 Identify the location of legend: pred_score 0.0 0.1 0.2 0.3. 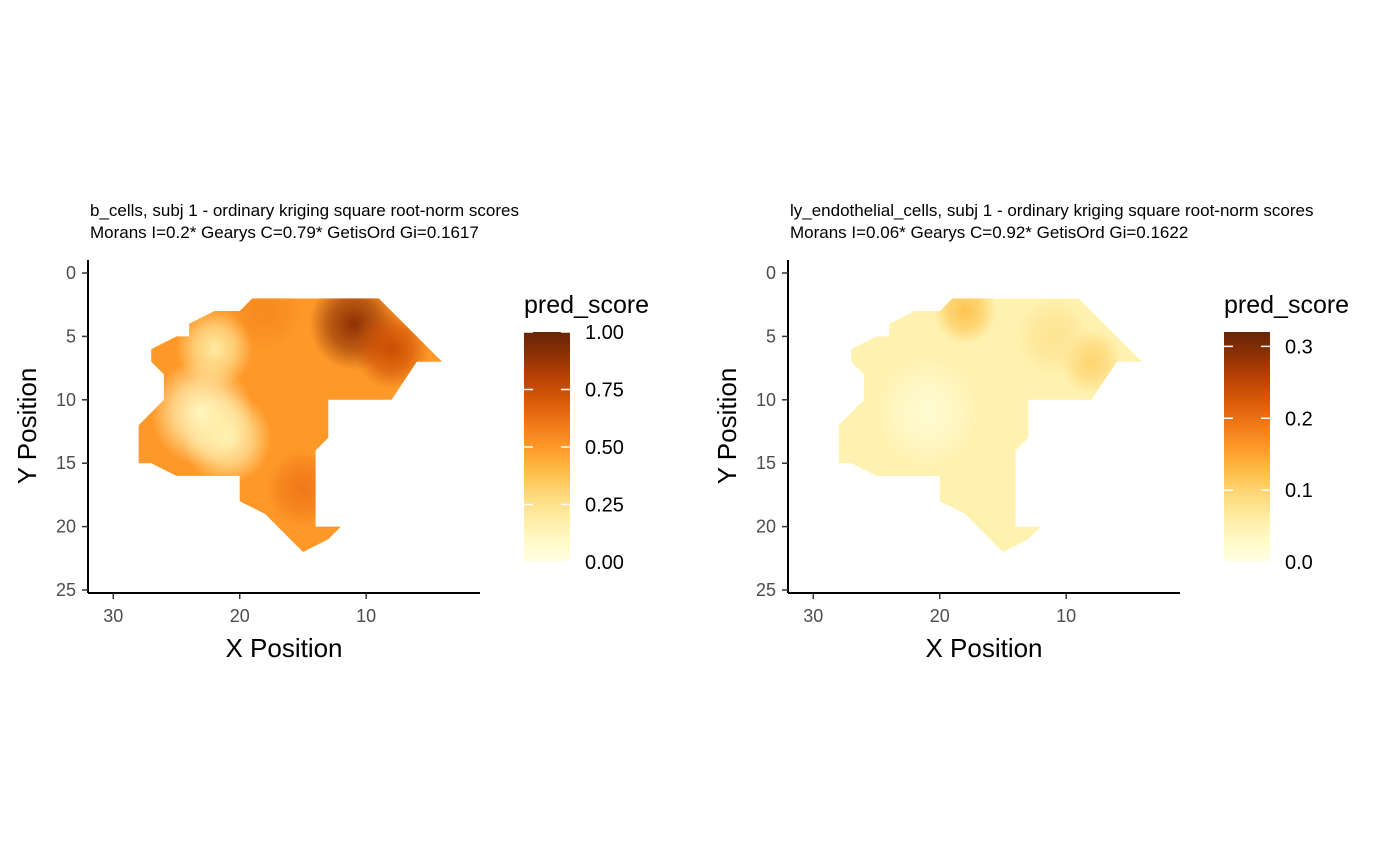
(1286, 432).